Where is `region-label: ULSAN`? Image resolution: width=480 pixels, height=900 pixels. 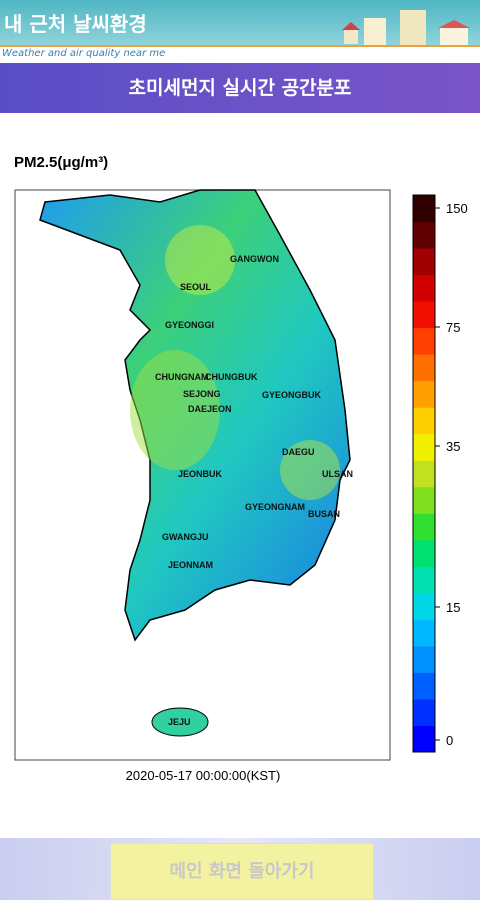
region-label: ULSAN is located at coordinates (337, 474).